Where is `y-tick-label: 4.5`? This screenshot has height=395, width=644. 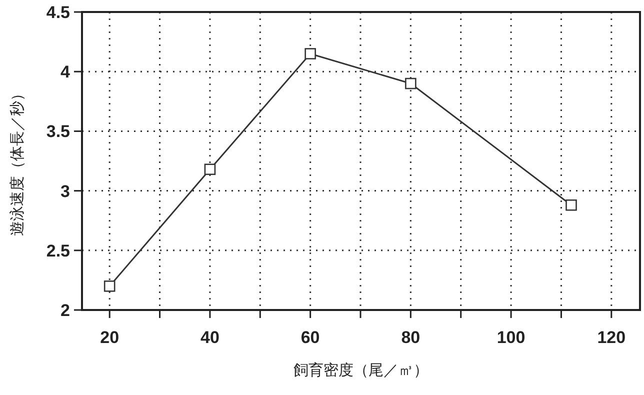 y-tick-label: 4.5 is located at coordinates (58, 12).